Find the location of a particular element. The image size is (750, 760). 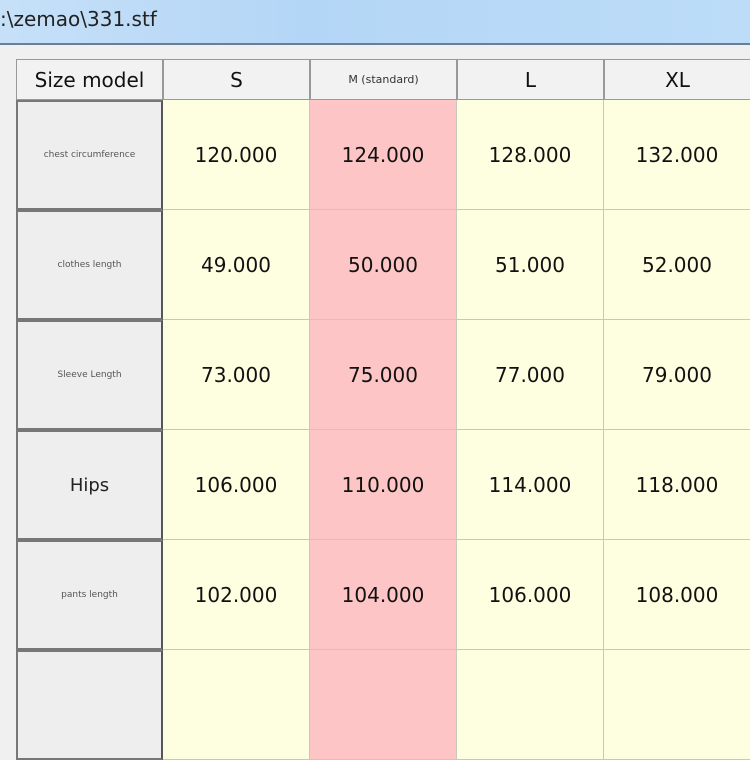

header-l: L is located at coordinates (530, 79).